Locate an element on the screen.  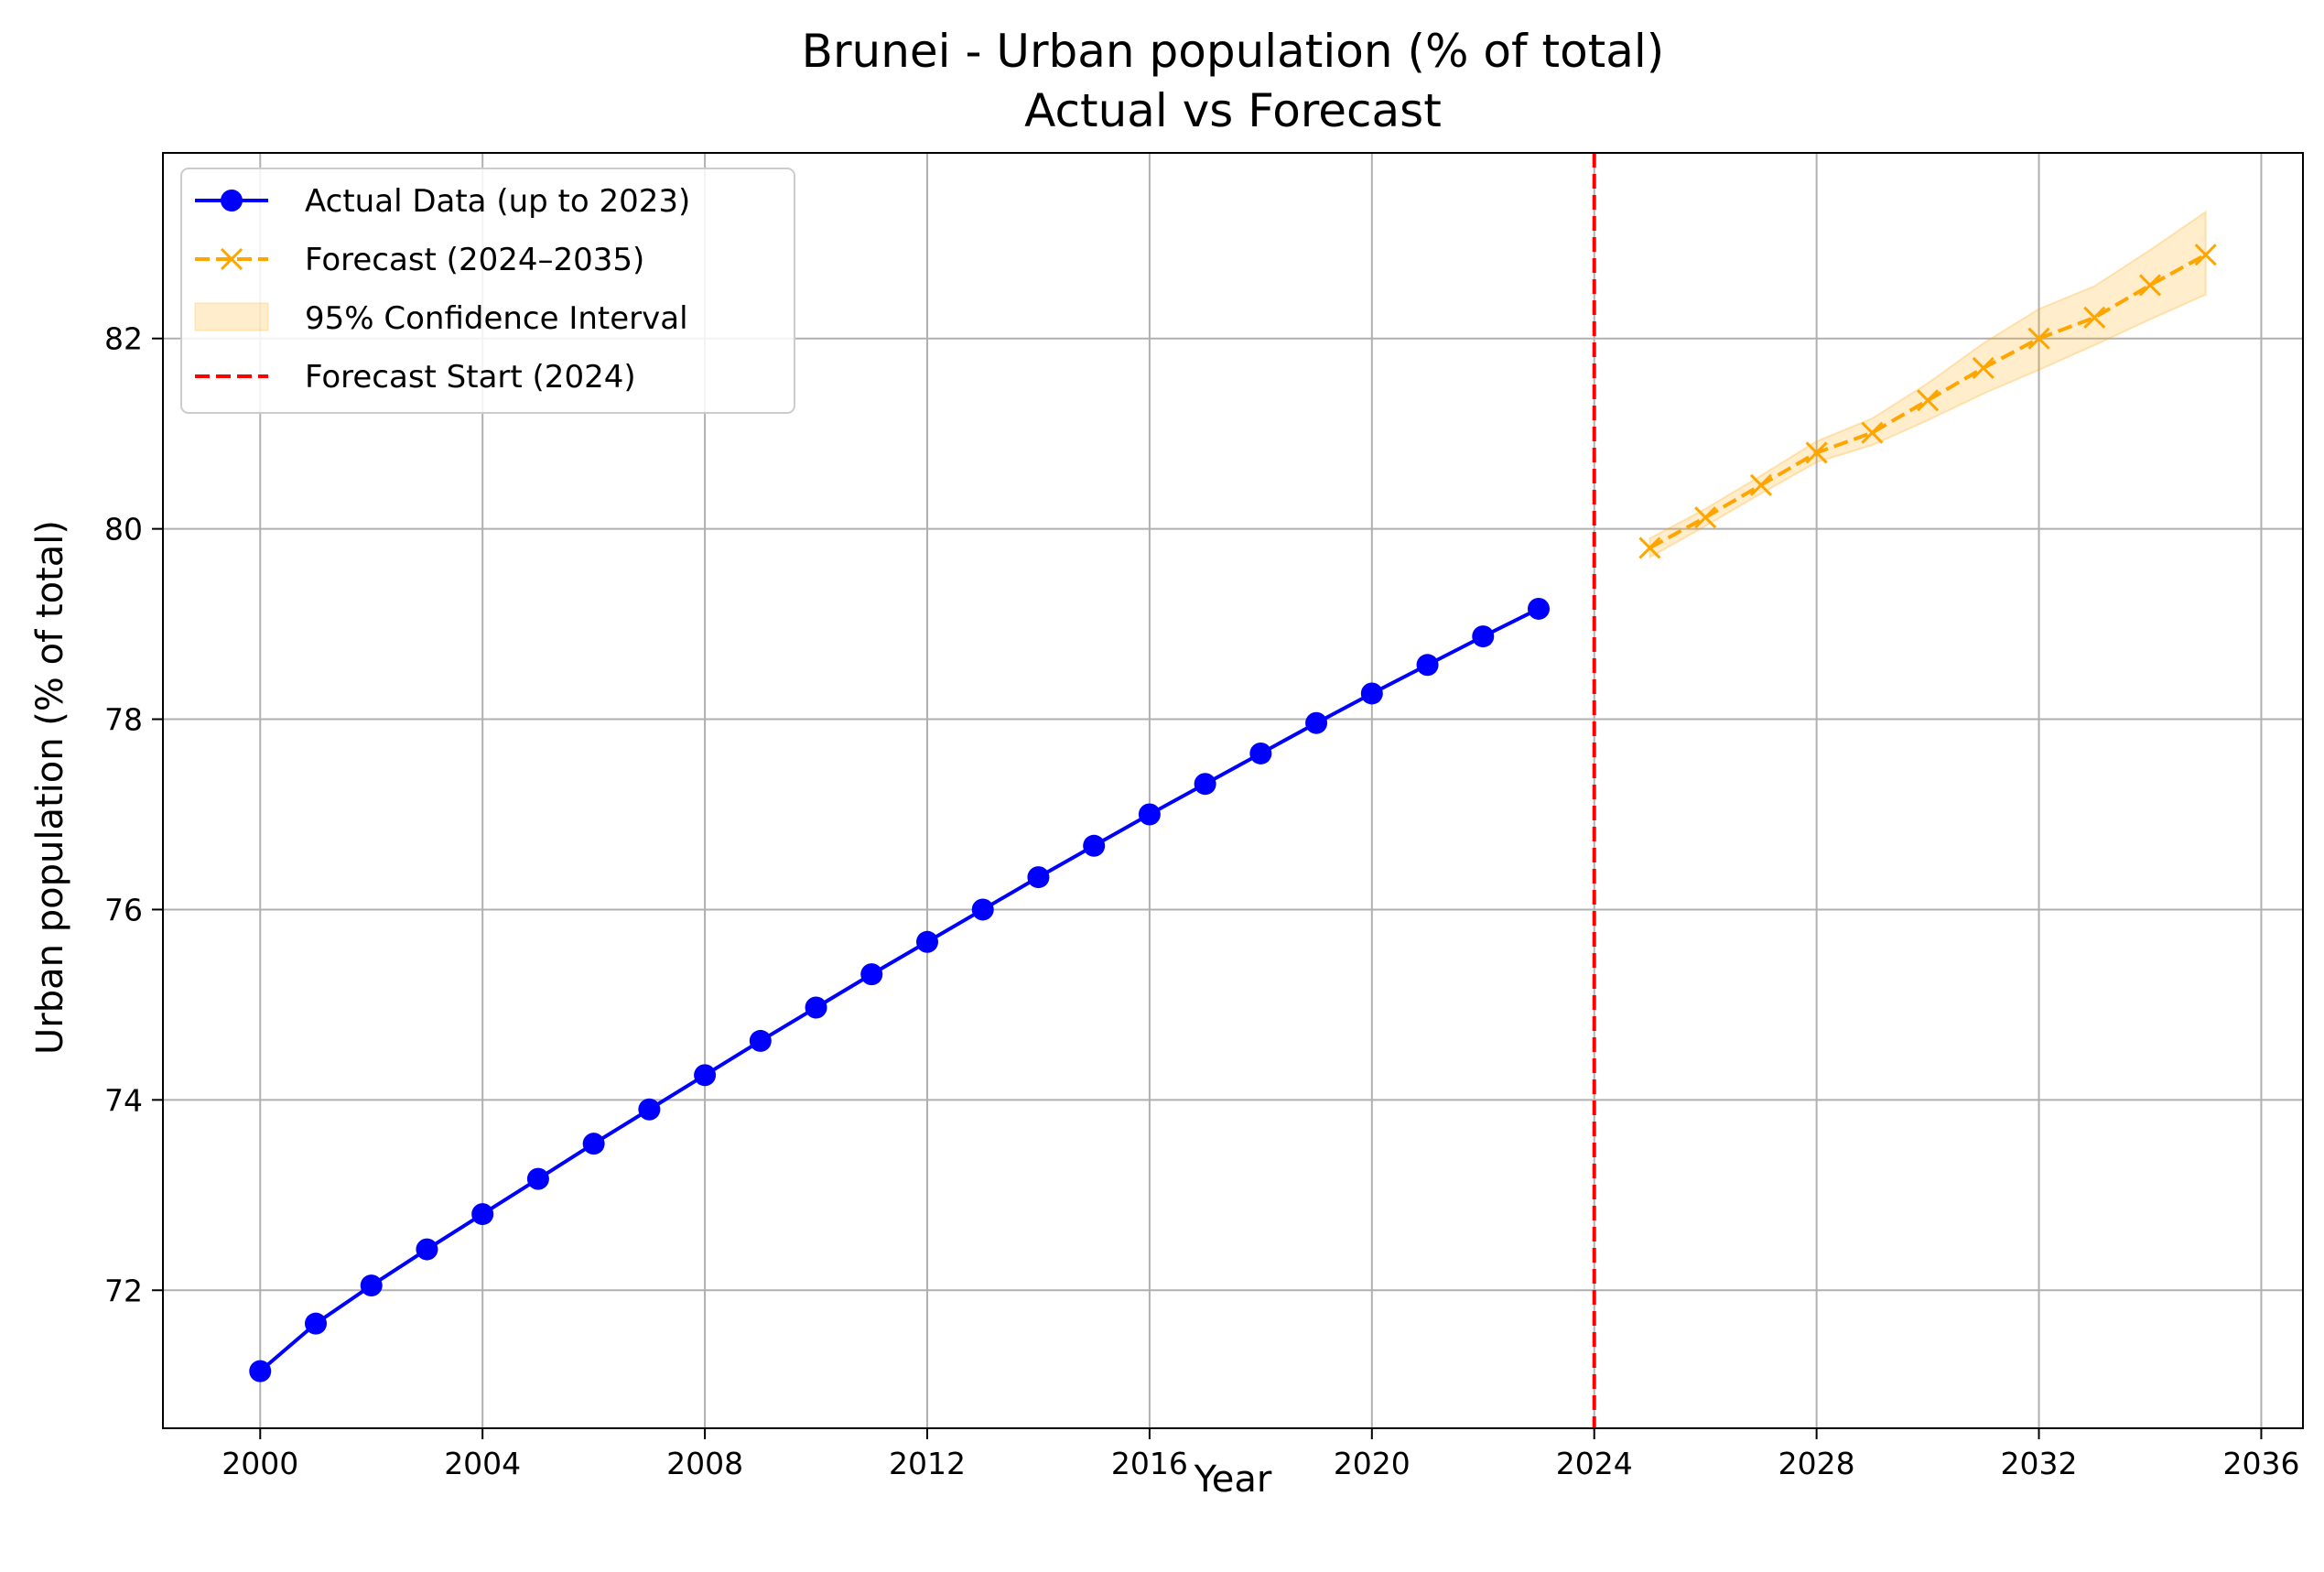
chart-subtitle: Actual vs Forecast is located at coordinates (1233, 110).